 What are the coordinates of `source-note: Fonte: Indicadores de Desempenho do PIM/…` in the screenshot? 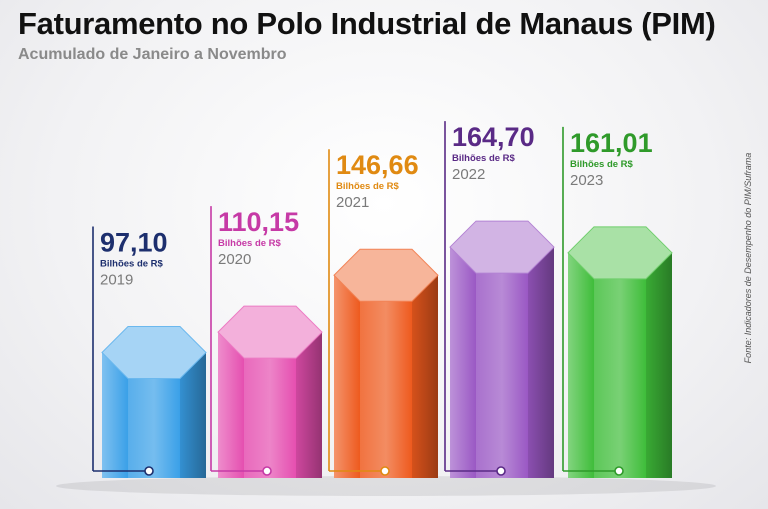 It's located at (748, 258).